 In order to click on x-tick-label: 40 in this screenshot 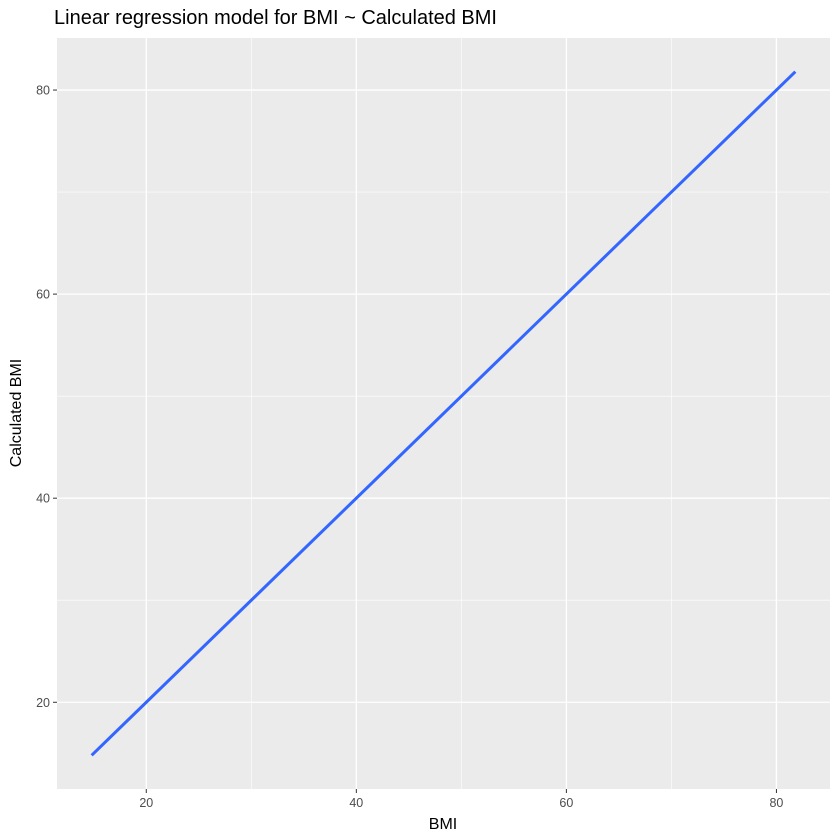, I will do `click(356, 803)`.